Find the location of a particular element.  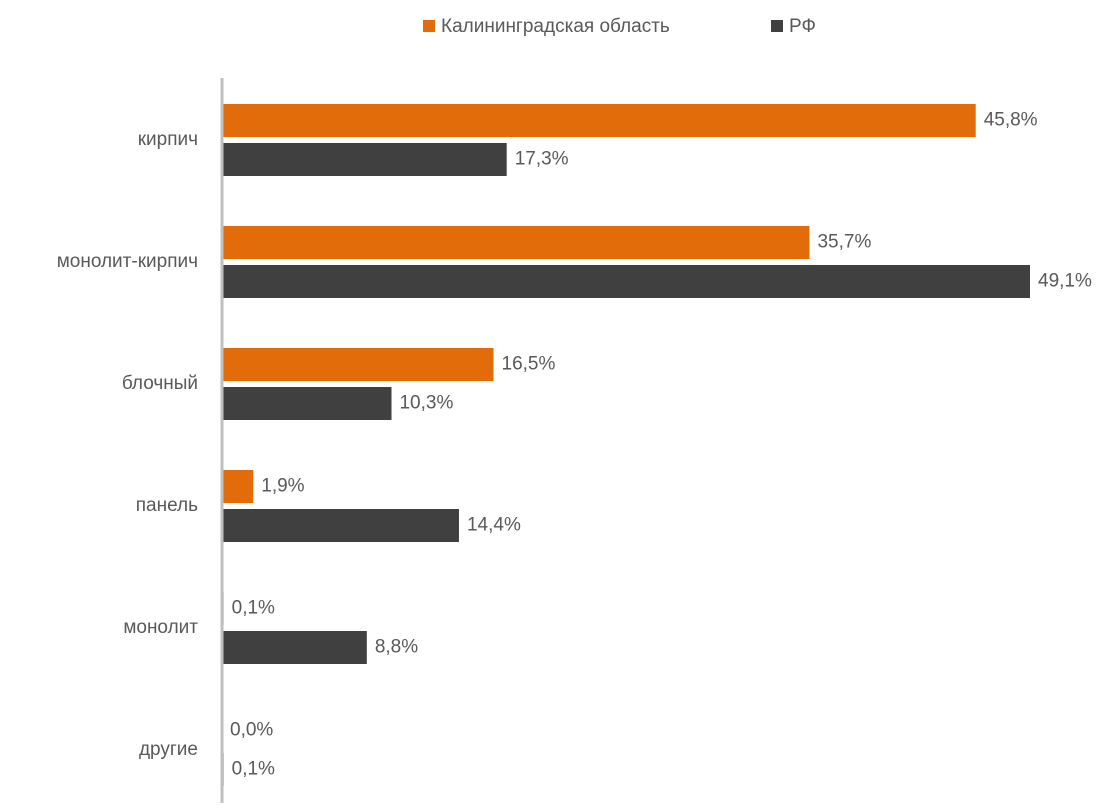

value-label-rf-1: 49,1% is located at coordinates (1065, 281).